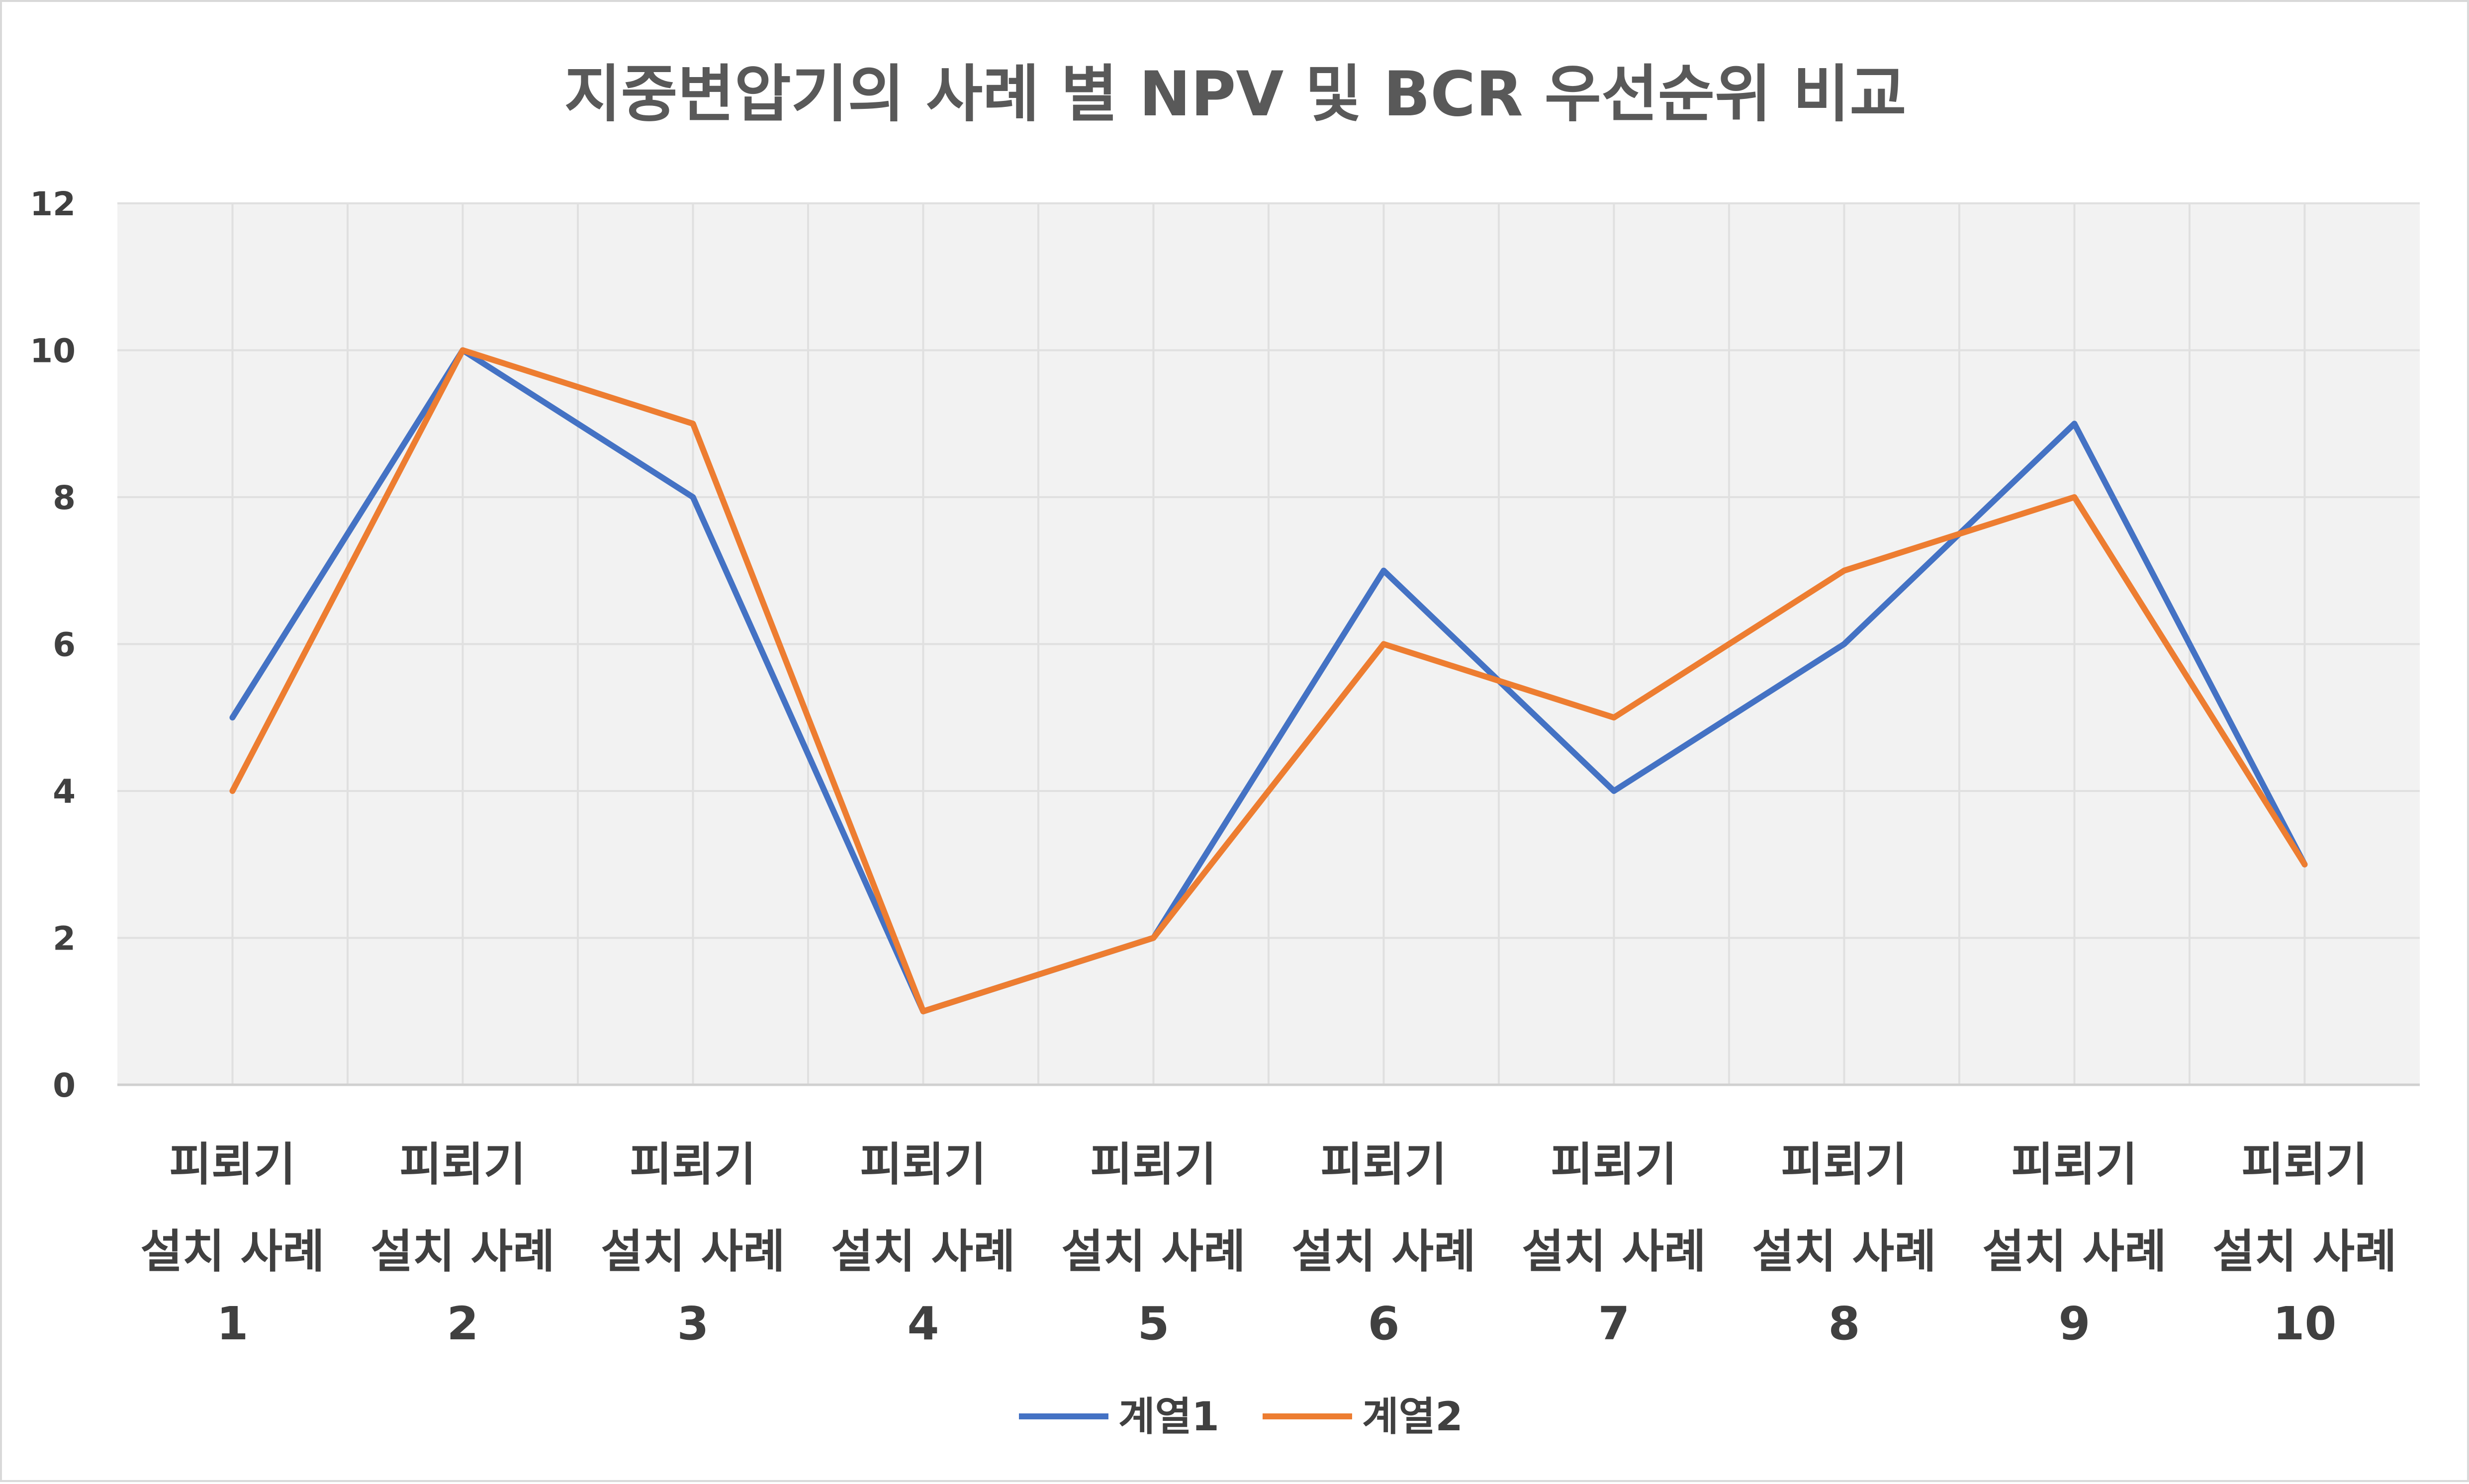 The height and width of the screenshot is (1484, 2469). Describe the element at coordinates (1153, 1323) in the screenshot. I see `x-tick-label: 5` at that location.